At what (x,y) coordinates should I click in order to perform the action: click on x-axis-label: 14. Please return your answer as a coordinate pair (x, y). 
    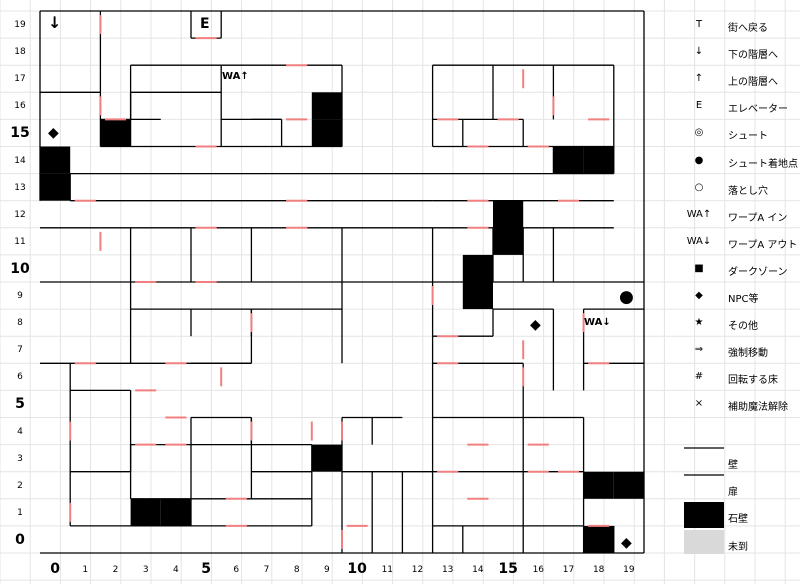
    Looking at the image, I should click on (478, 570).